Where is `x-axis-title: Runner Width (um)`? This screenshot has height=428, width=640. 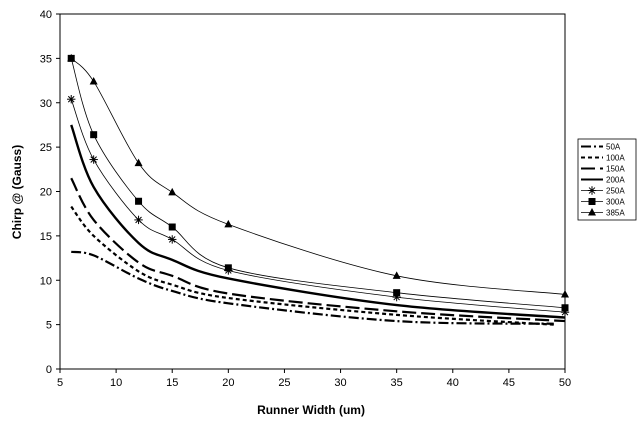
x-axis-title: Runner Width (um) is located at coordinates (311, 410).